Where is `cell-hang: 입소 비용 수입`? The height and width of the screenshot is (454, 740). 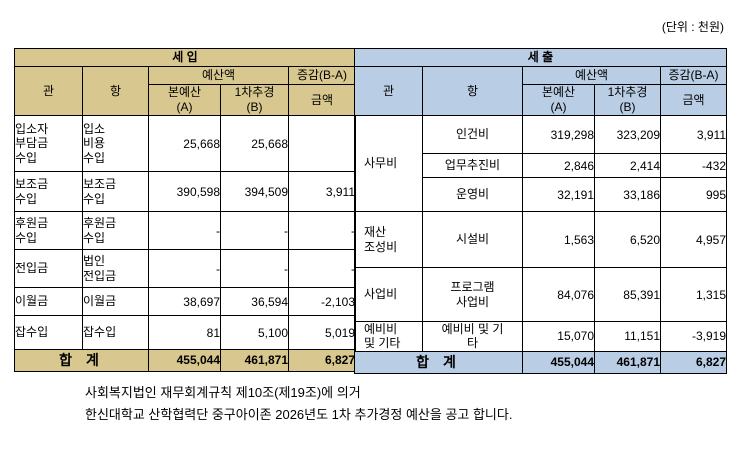
cell-hang: 입소 비용 수입 is located at coordinates (115, 143).